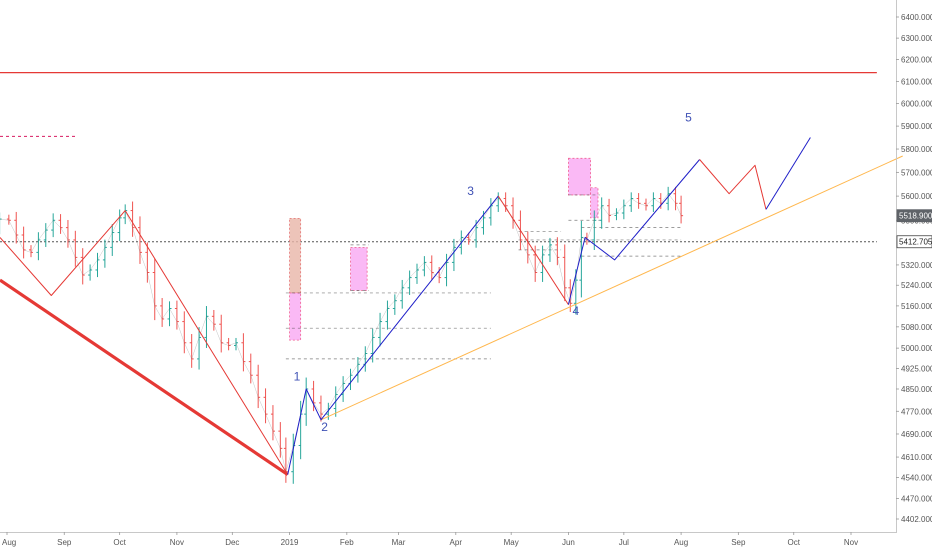 The width and height of the screenshot is (932, 550). I want to click on y-tick-label: 4850.000, so click(916, 389).